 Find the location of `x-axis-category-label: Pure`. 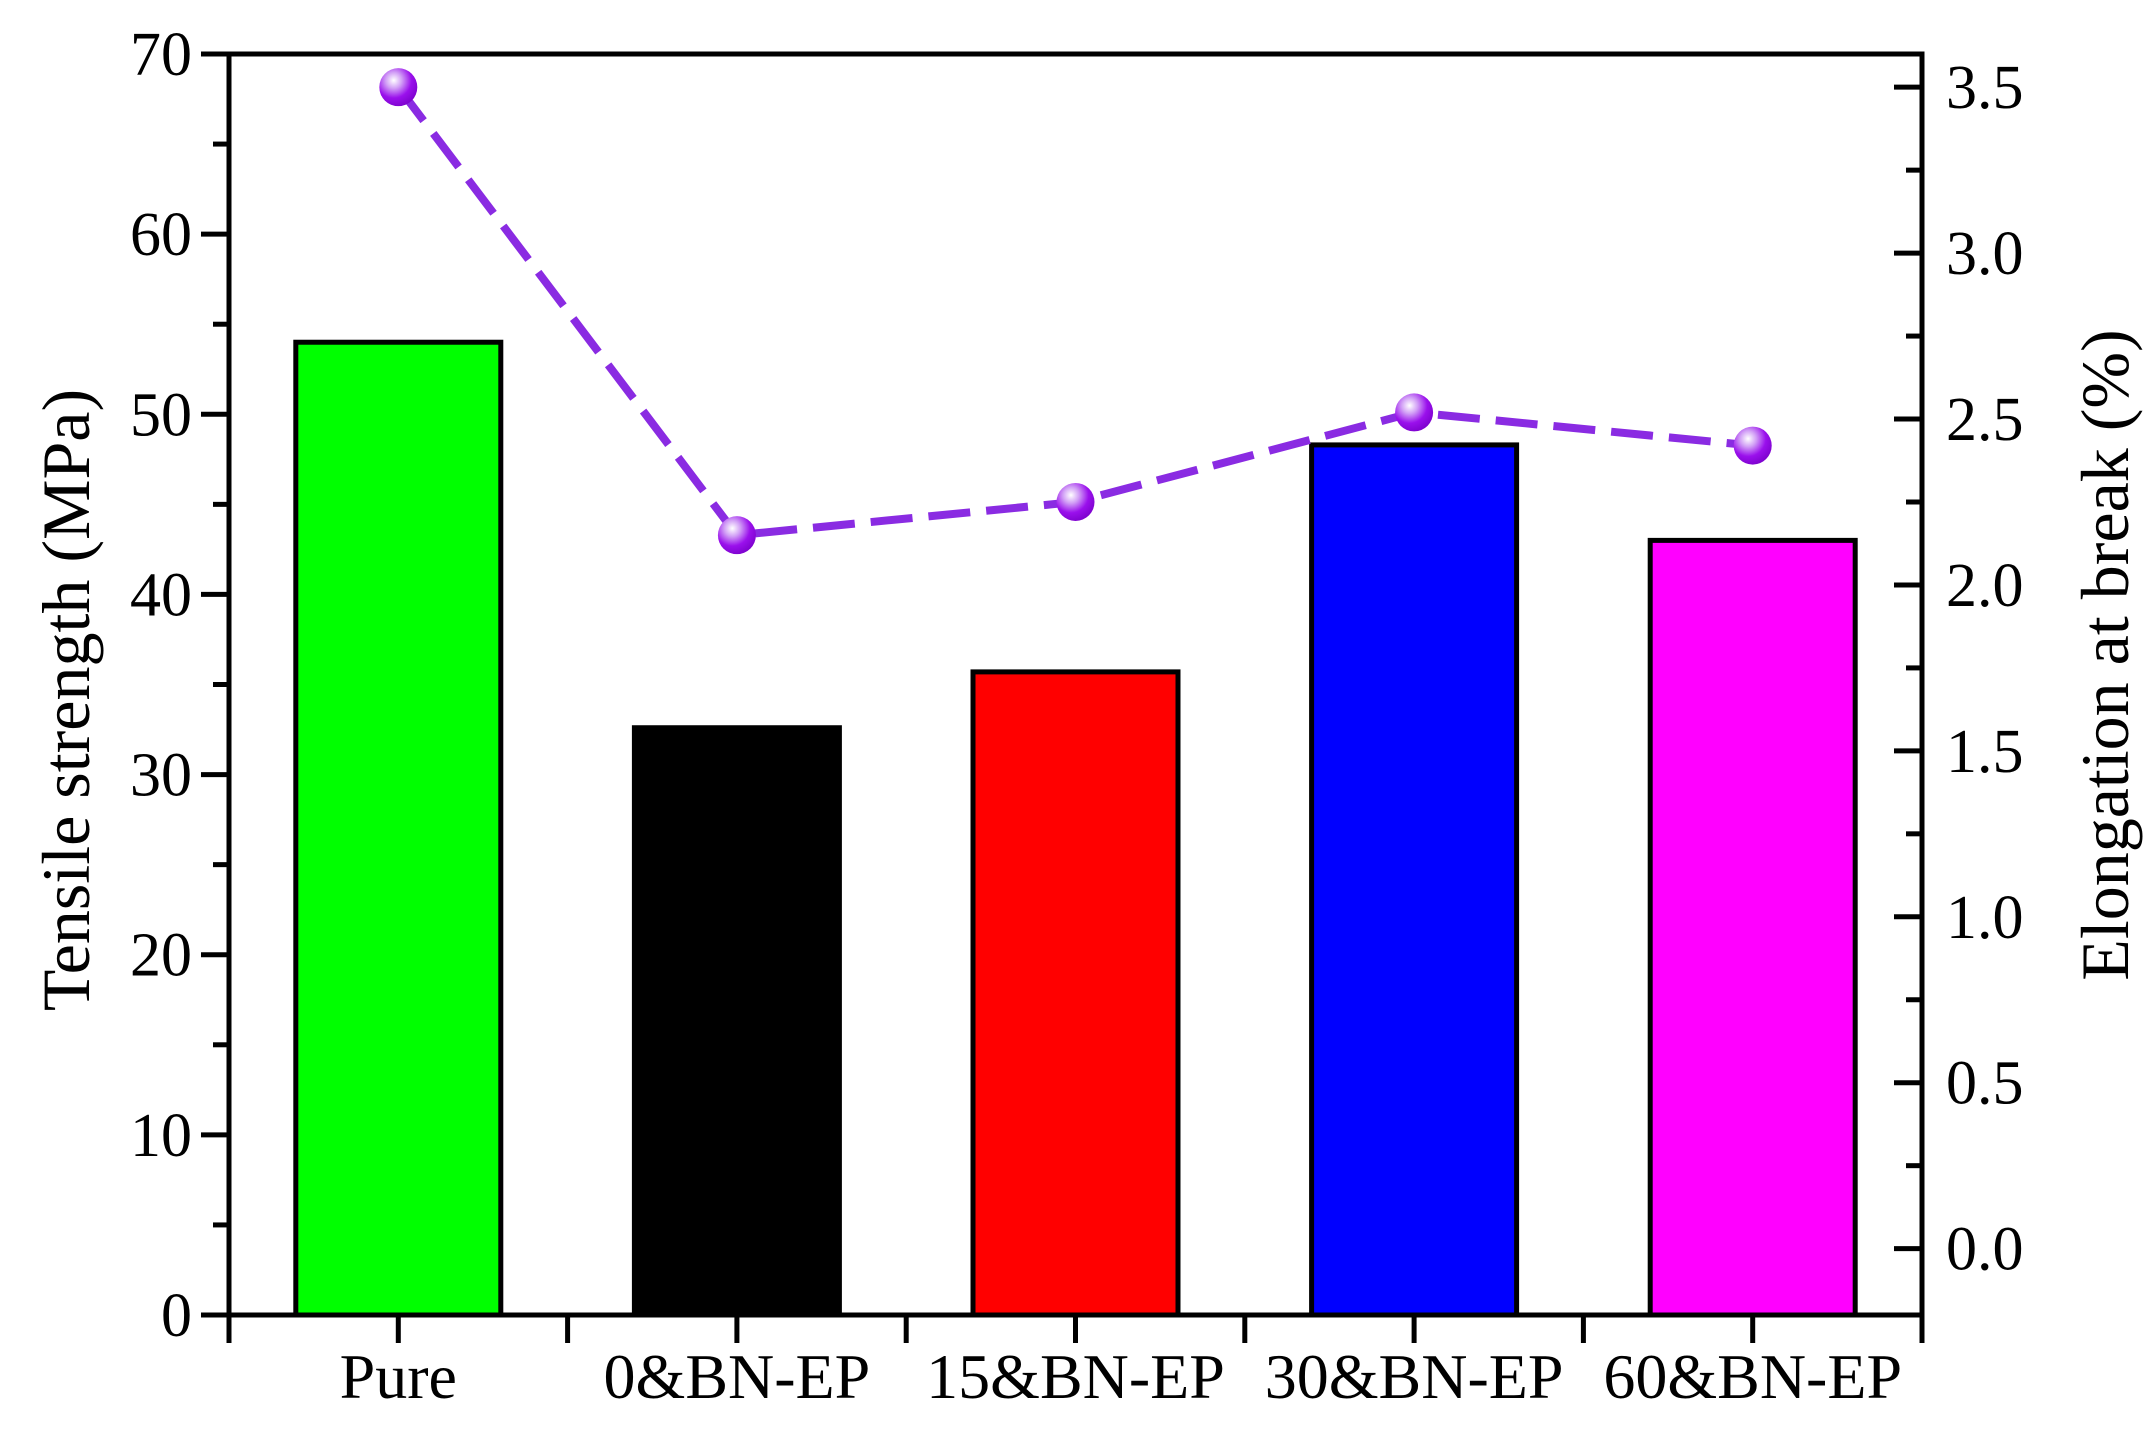

x-axis-category-label: Pure is located at coordinates (398, 1376).